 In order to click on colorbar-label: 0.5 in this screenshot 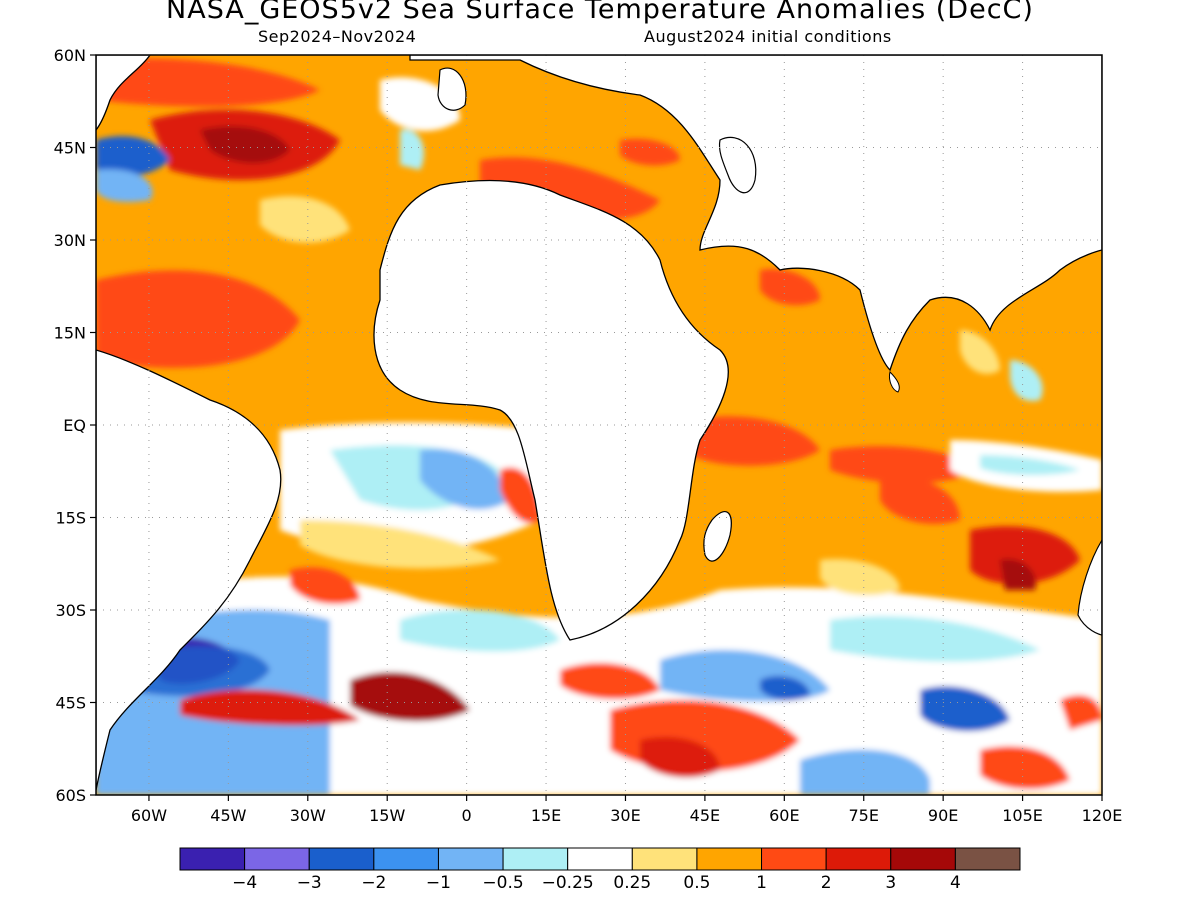, I will do `click(696, 883)`.